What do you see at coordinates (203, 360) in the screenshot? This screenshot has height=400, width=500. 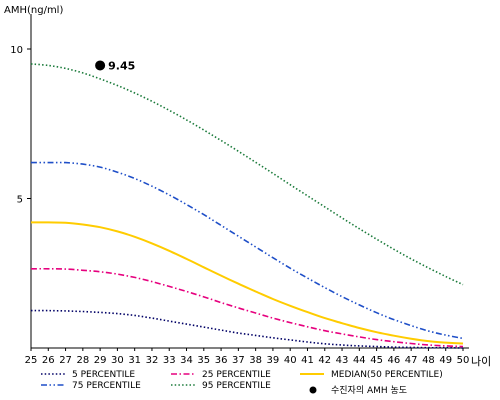 I see `x-tick-label: 35` at bounding box center [203, 360].